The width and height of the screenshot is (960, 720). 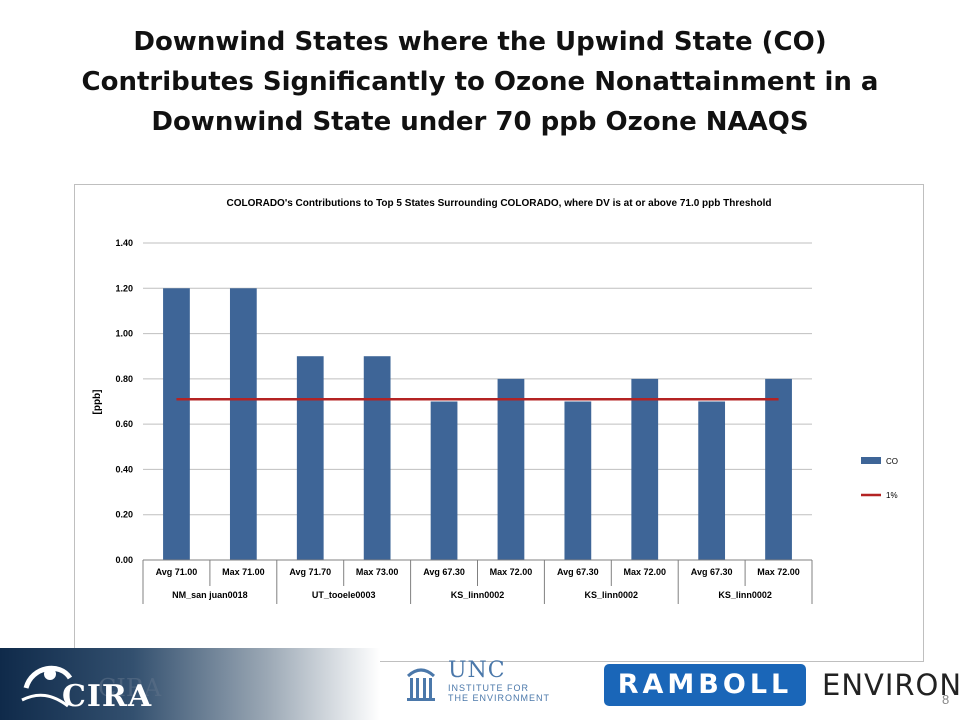 I want to click on x-group-label: UT_tooele0003, so click(x=344, y=595).